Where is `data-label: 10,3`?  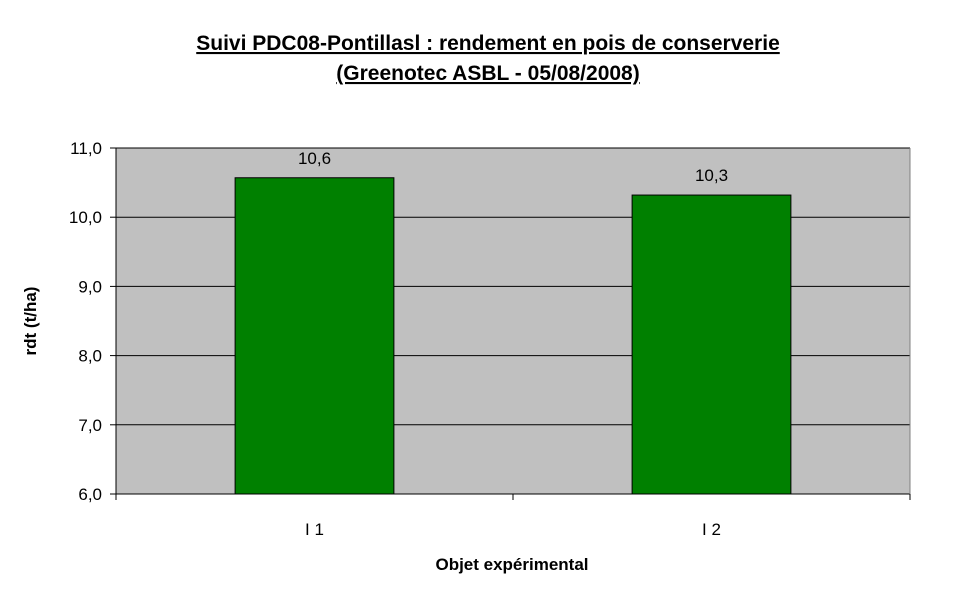
data-label: 10,3 is located at coordinates (711, 175).